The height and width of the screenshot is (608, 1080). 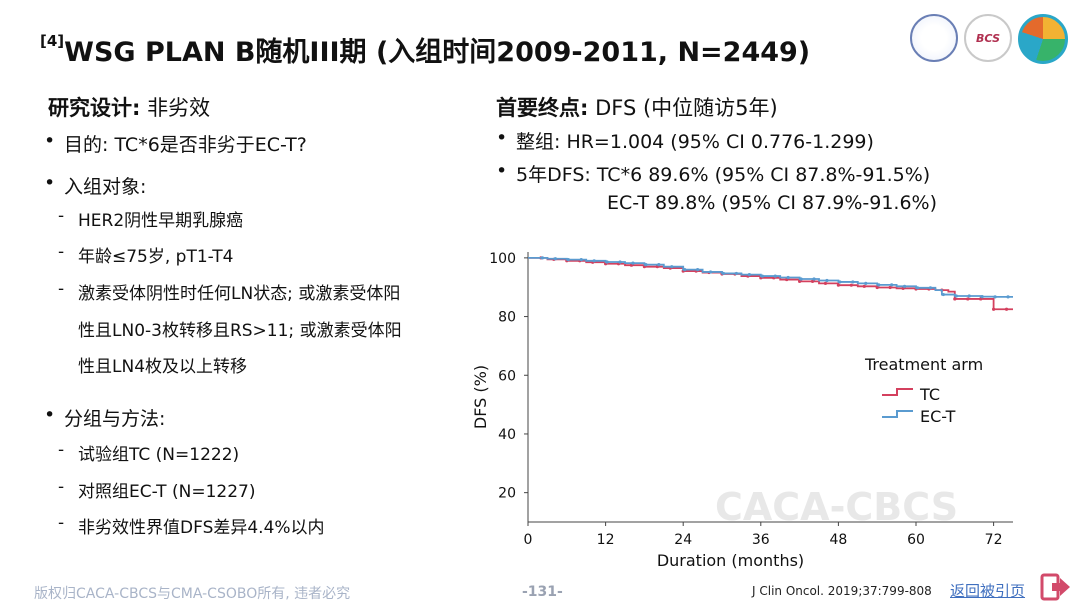 What do you see at coordinates (730, 560) in the screenshot?
I see `x-axis-label: Duration (months)` at bounding box center [730, 560].